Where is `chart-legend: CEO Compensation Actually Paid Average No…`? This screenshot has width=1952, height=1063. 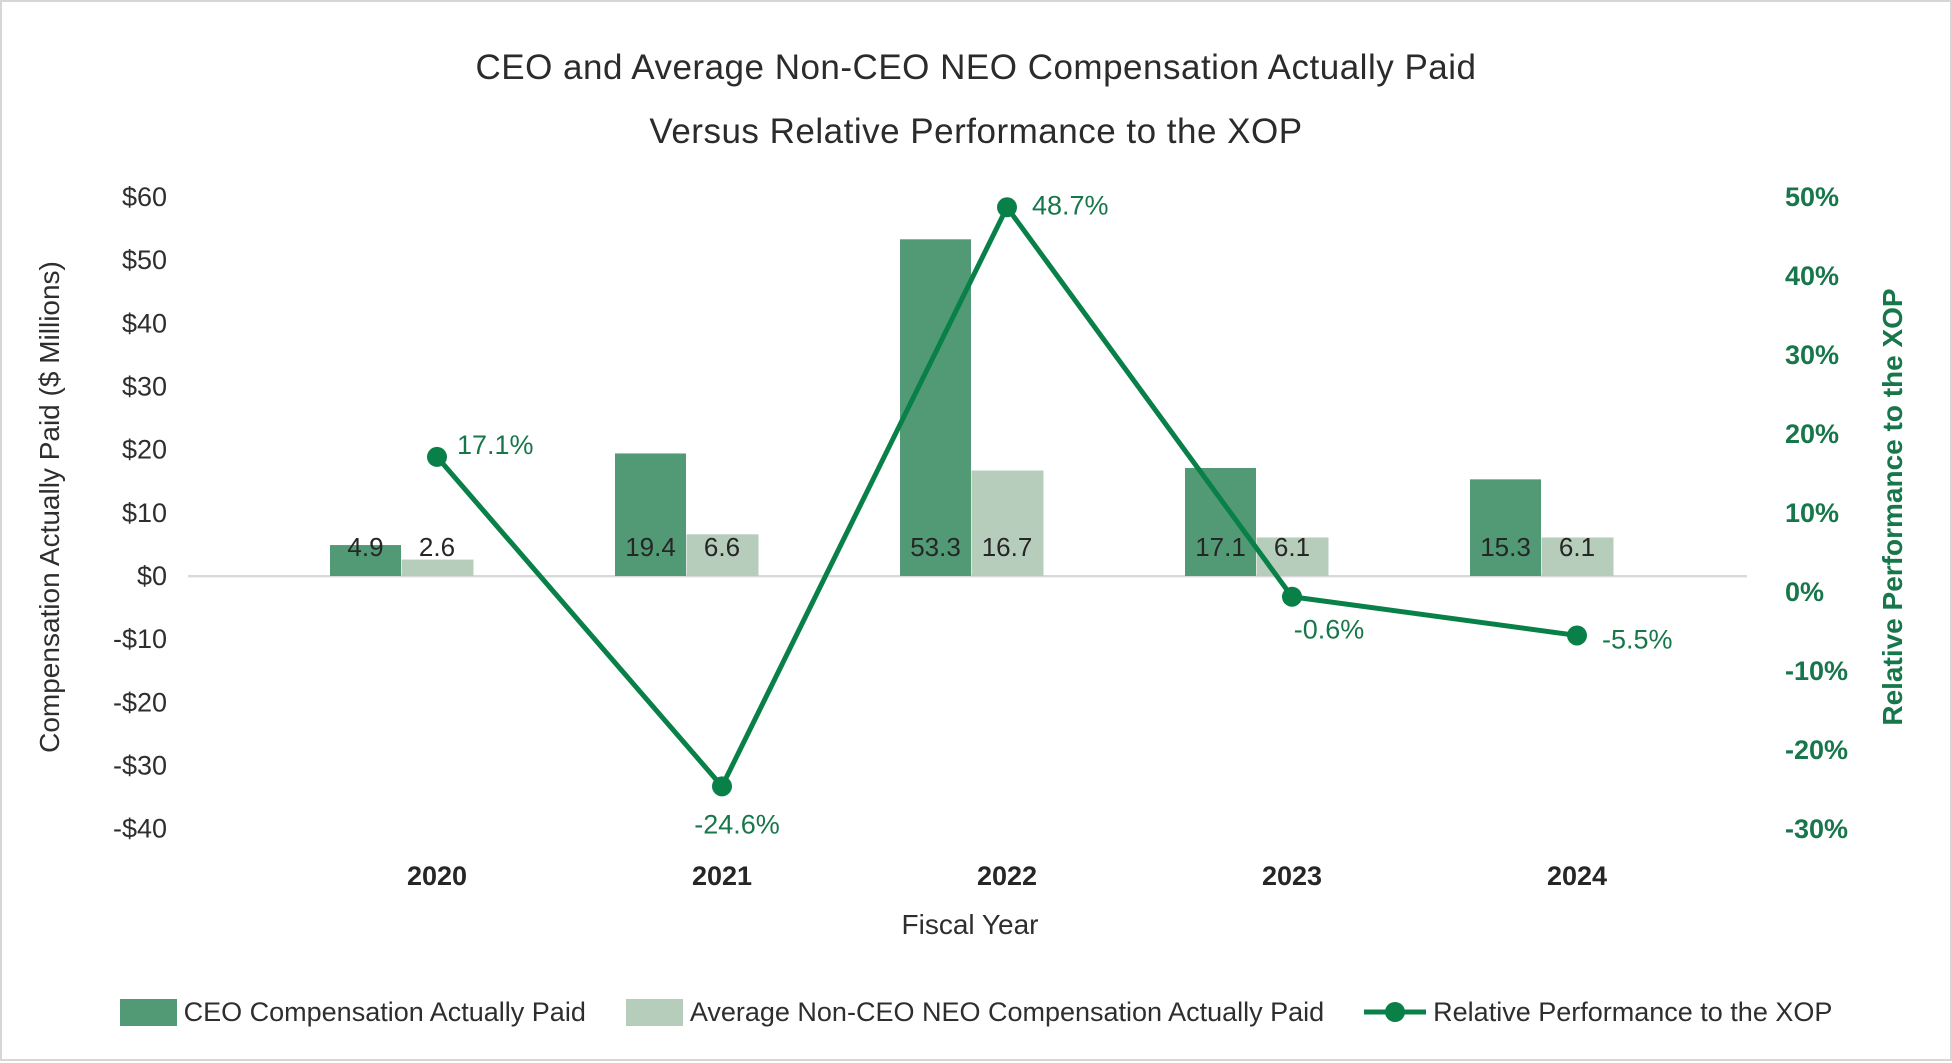 chart-legend: CEO Compensation Actually Paid Average No… is located at coordinates (976, 1012).